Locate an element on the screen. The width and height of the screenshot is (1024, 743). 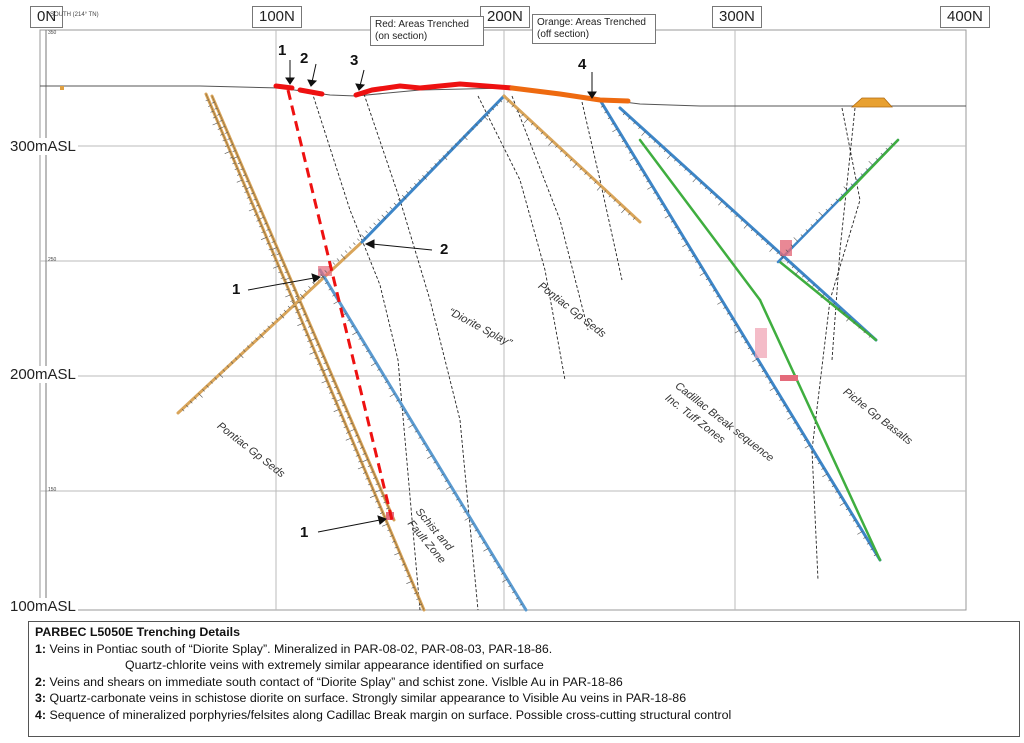
northing-0N: 0N is located at coordinates (47, 17).